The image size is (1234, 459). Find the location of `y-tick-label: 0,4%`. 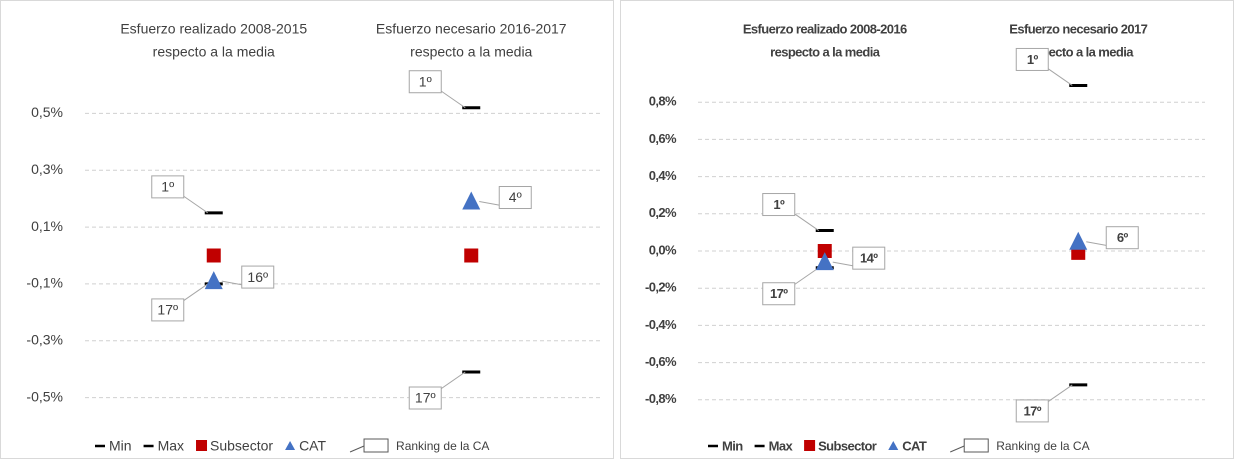

y-tick-label: 0,4% is located at coordinates (663, 175).